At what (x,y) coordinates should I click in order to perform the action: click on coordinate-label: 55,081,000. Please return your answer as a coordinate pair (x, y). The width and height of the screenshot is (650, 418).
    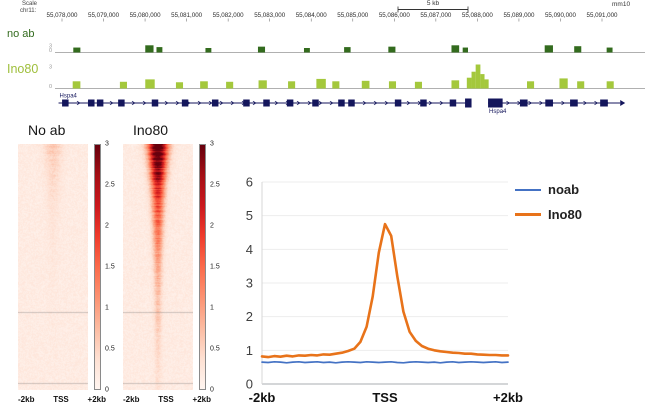
    Looking at the image, I should click on (187, 15).